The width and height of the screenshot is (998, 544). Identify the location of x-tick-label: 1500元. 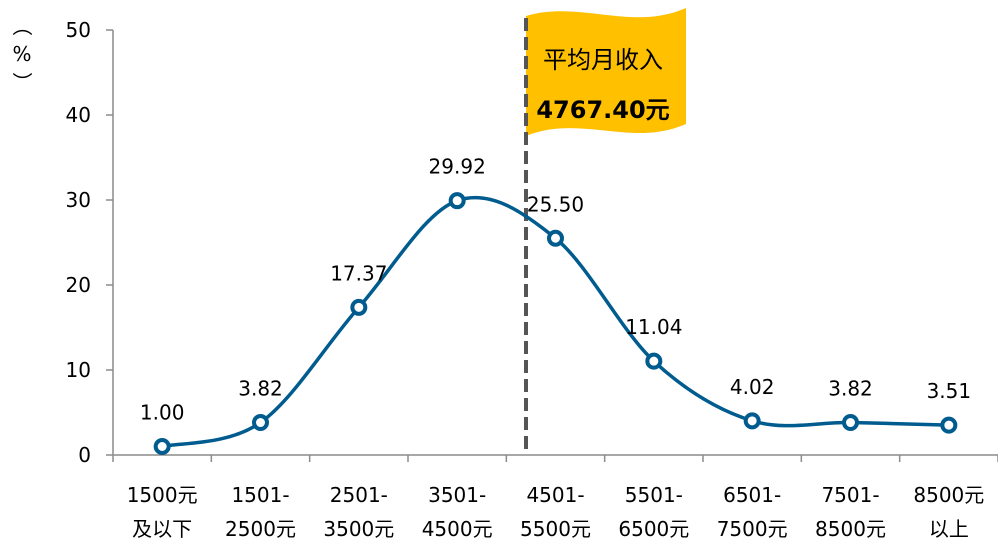
(162, 495).